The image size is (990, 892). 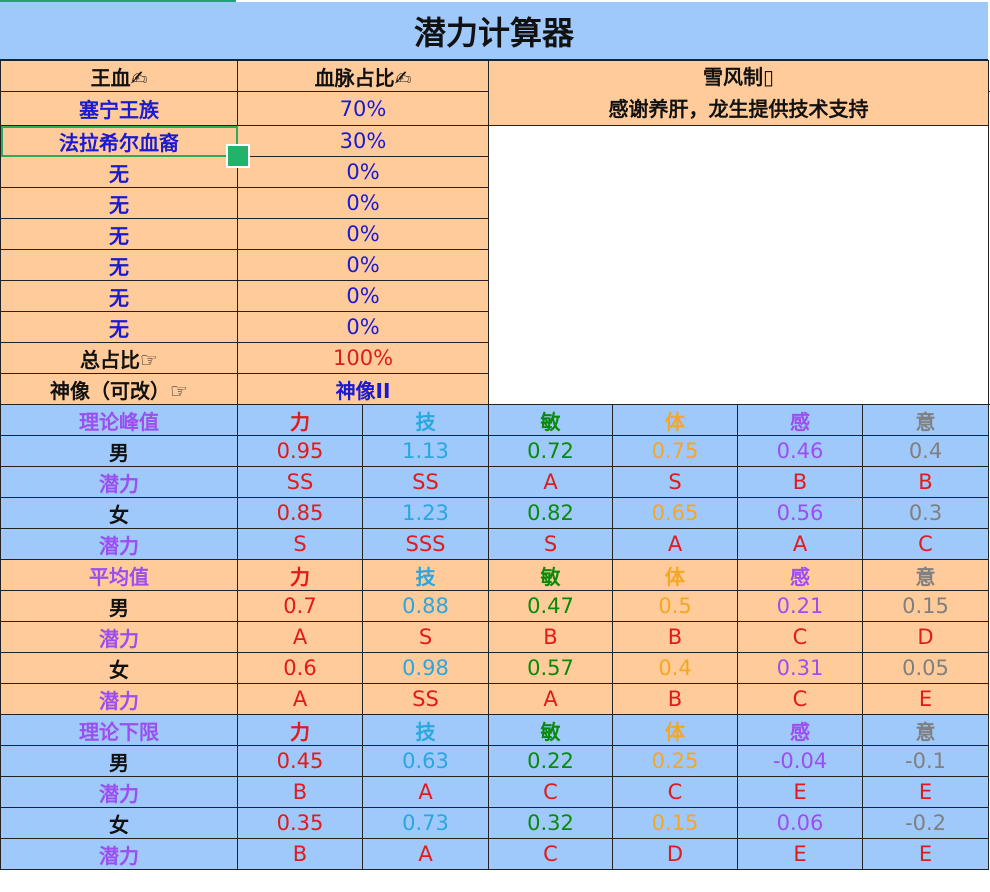 What do you see at coordinates (800, 420) in the screenshot?
I see `stat-header-4: 感` at bounding box center [800, 420].